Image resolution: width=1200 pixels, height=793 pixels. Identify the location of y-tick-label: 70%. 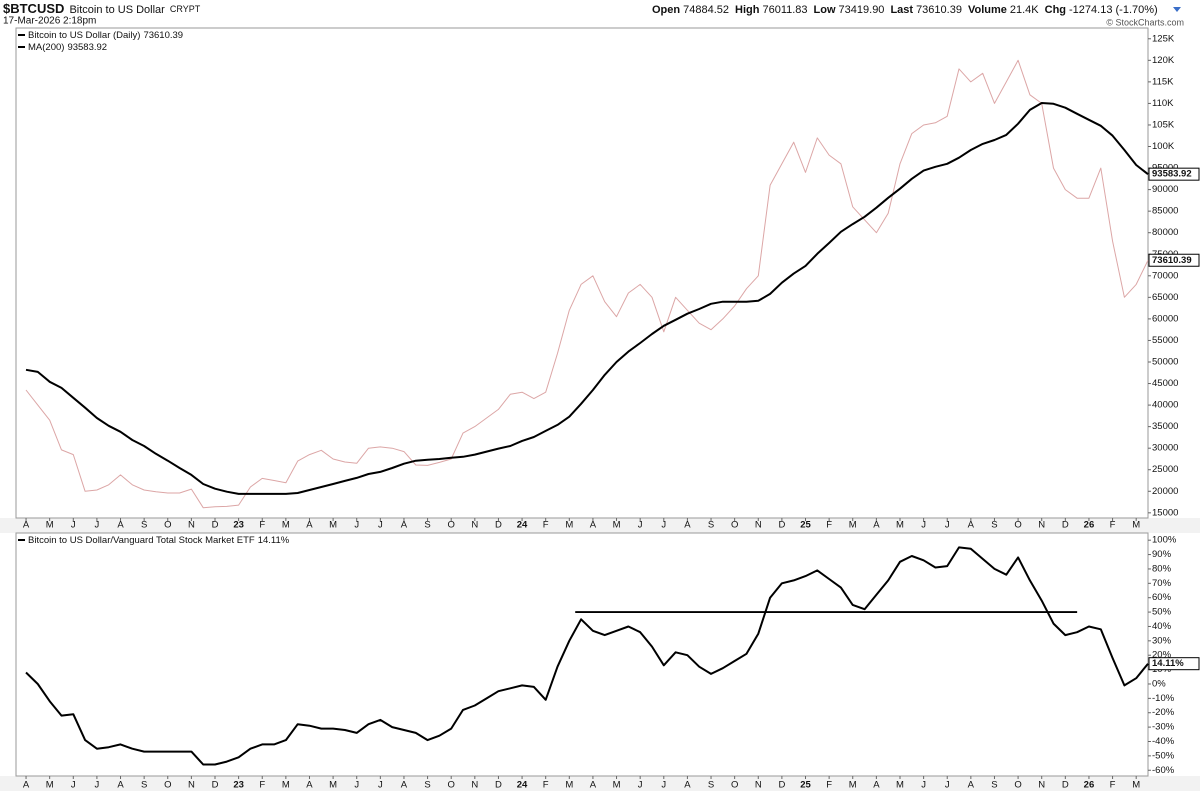
(1162, 583).